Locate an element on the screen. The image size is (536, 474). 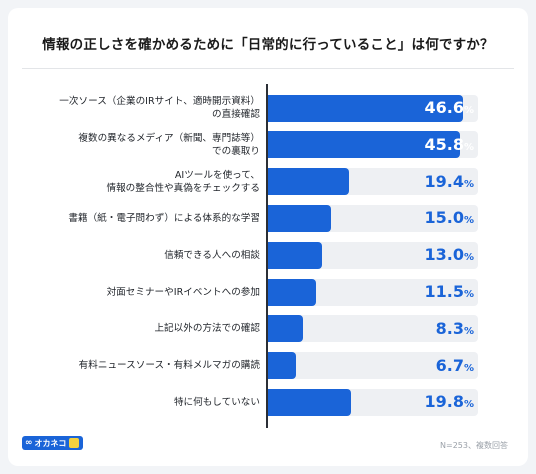
category-label-line: 特に何もしていない is located at coordinates (216, 402).